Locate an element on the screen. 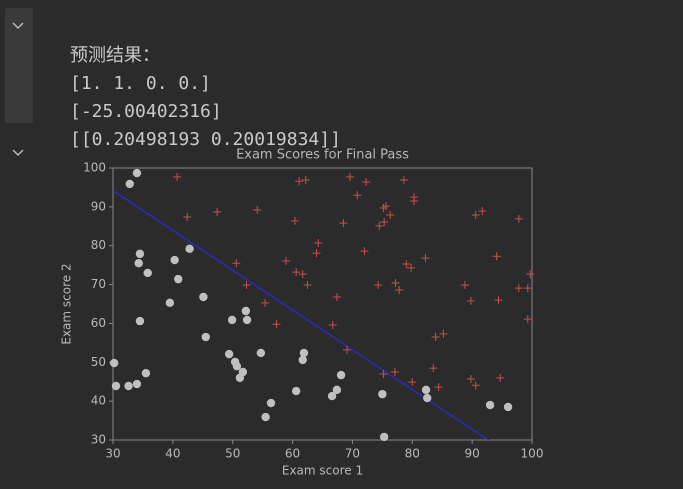 The width and height of the screenshot is (683, 489). y-tick-label: 70 is located at coordinates (98, 284).